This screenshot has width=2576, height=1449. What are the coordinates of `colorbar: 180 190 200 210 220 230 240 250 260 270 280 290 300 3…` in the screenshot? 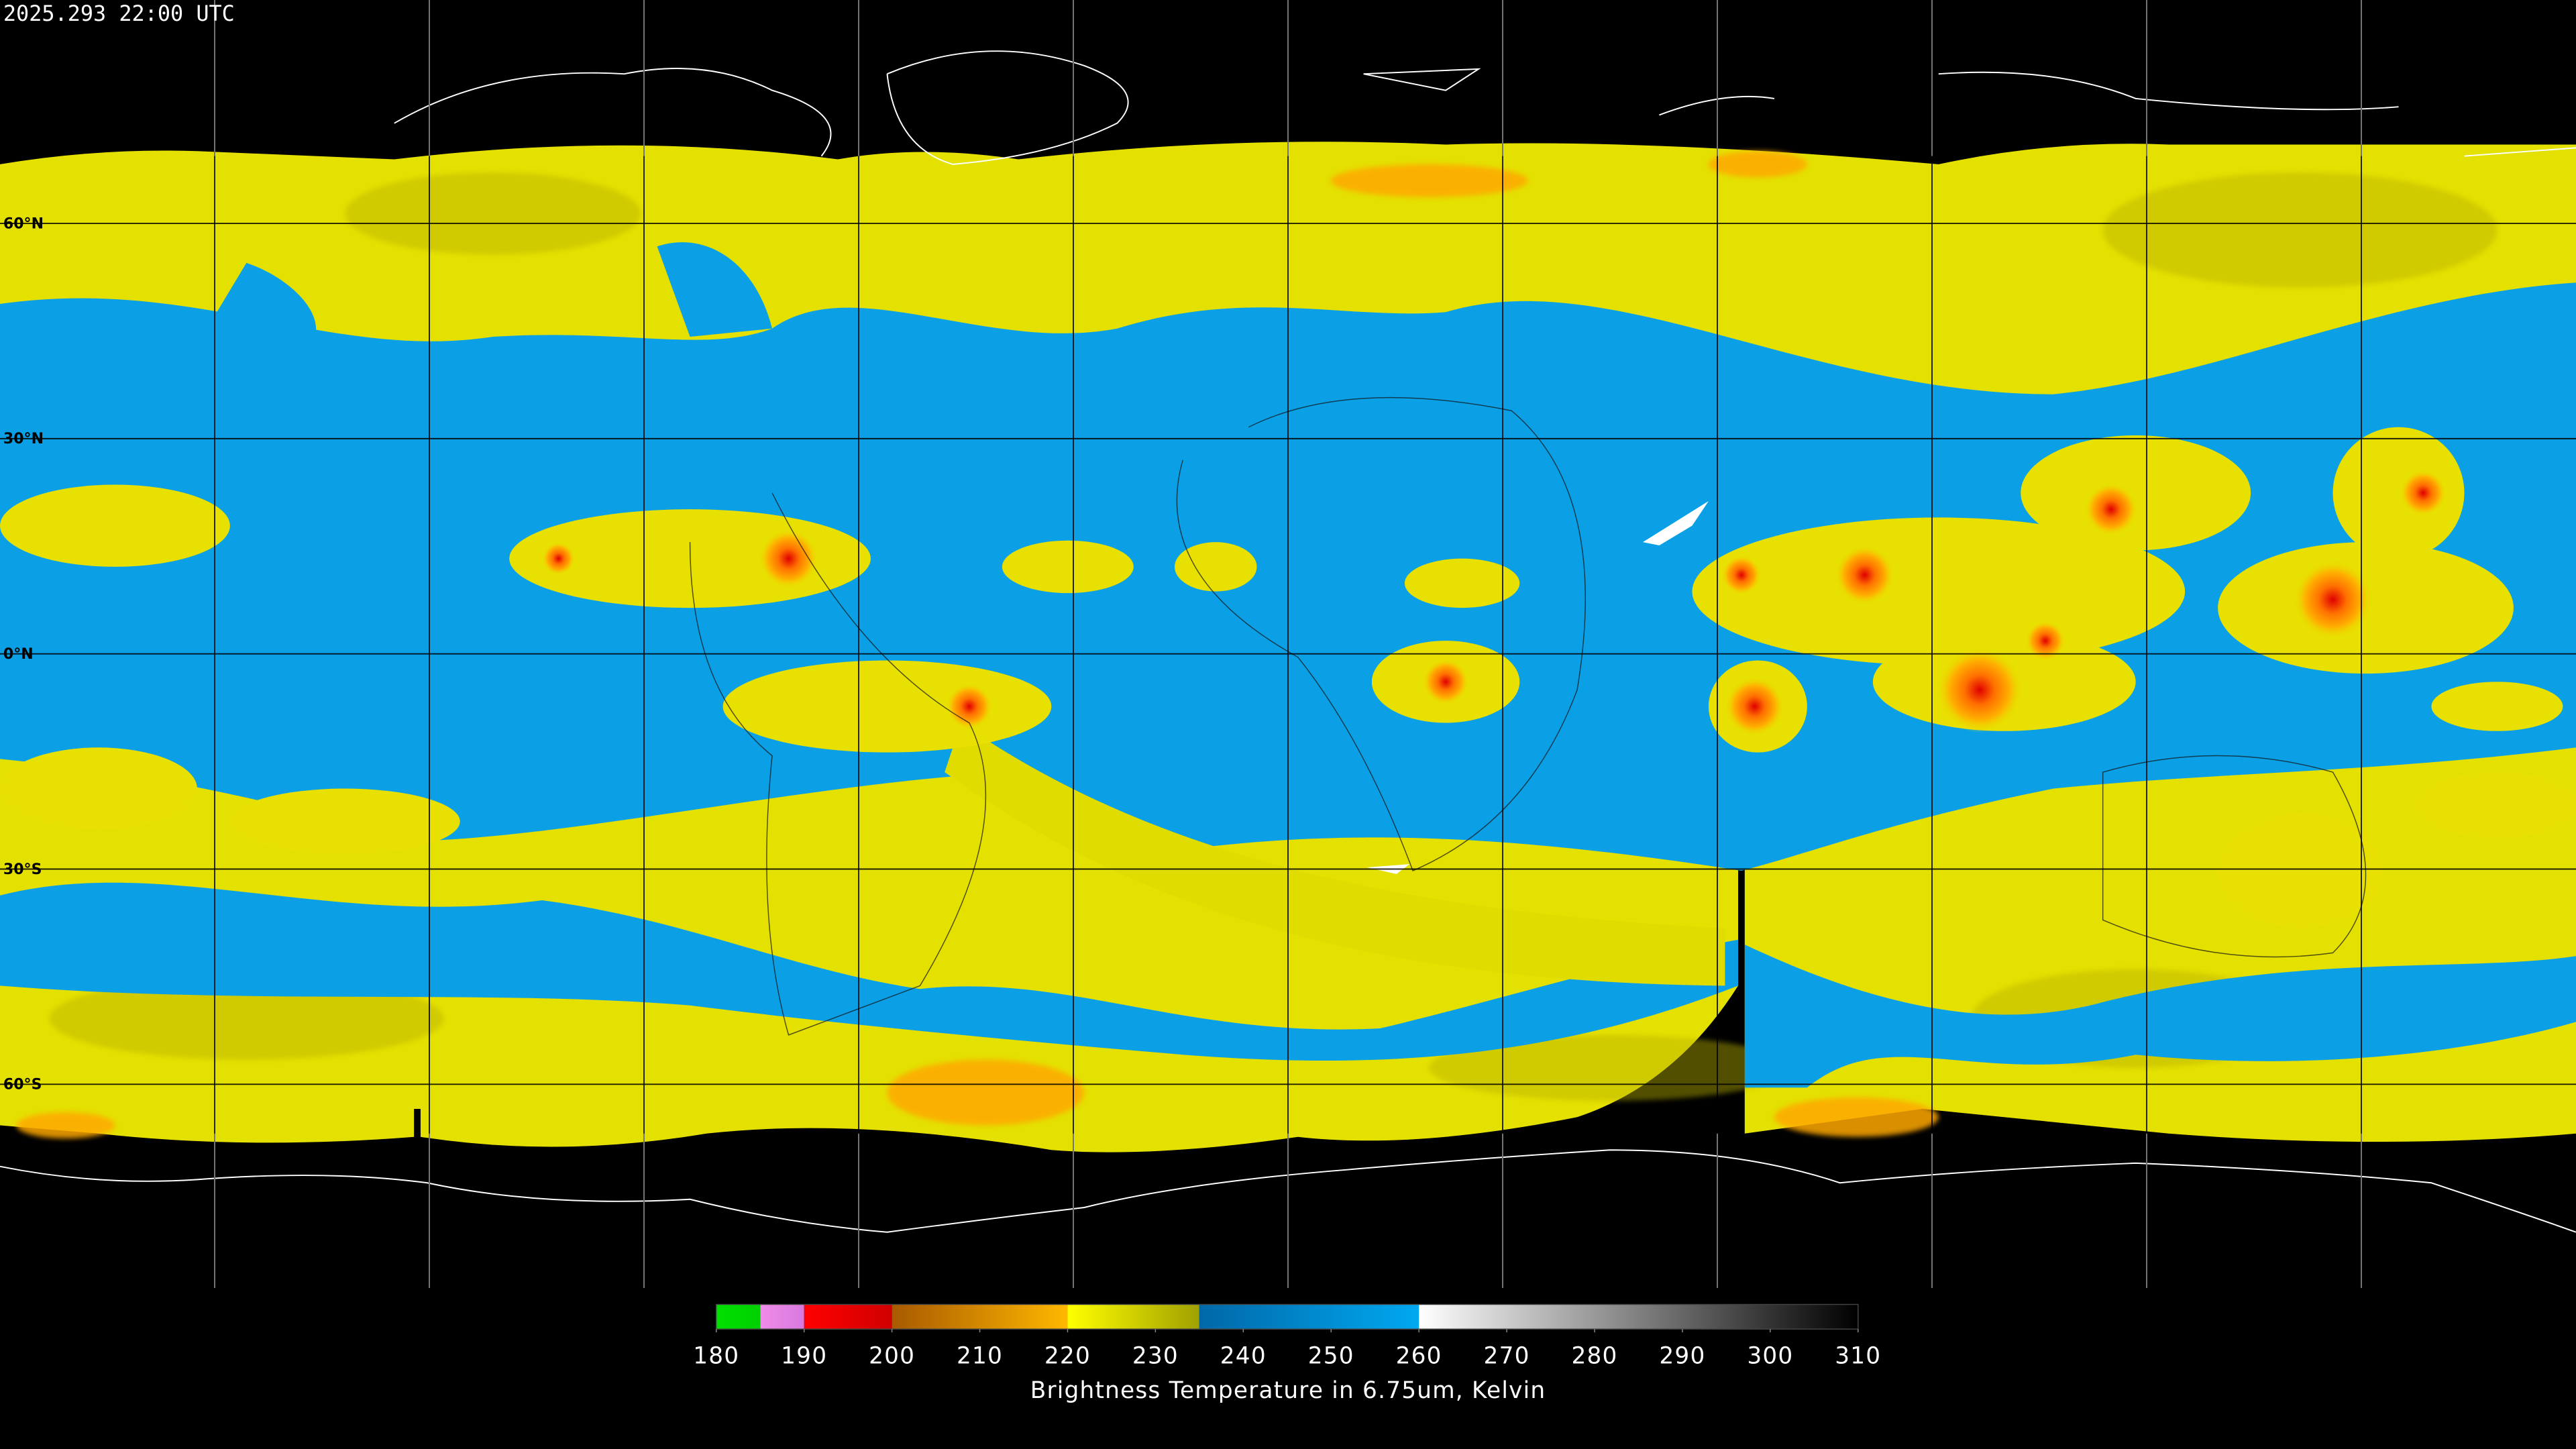 It's located at (1287, 1336).